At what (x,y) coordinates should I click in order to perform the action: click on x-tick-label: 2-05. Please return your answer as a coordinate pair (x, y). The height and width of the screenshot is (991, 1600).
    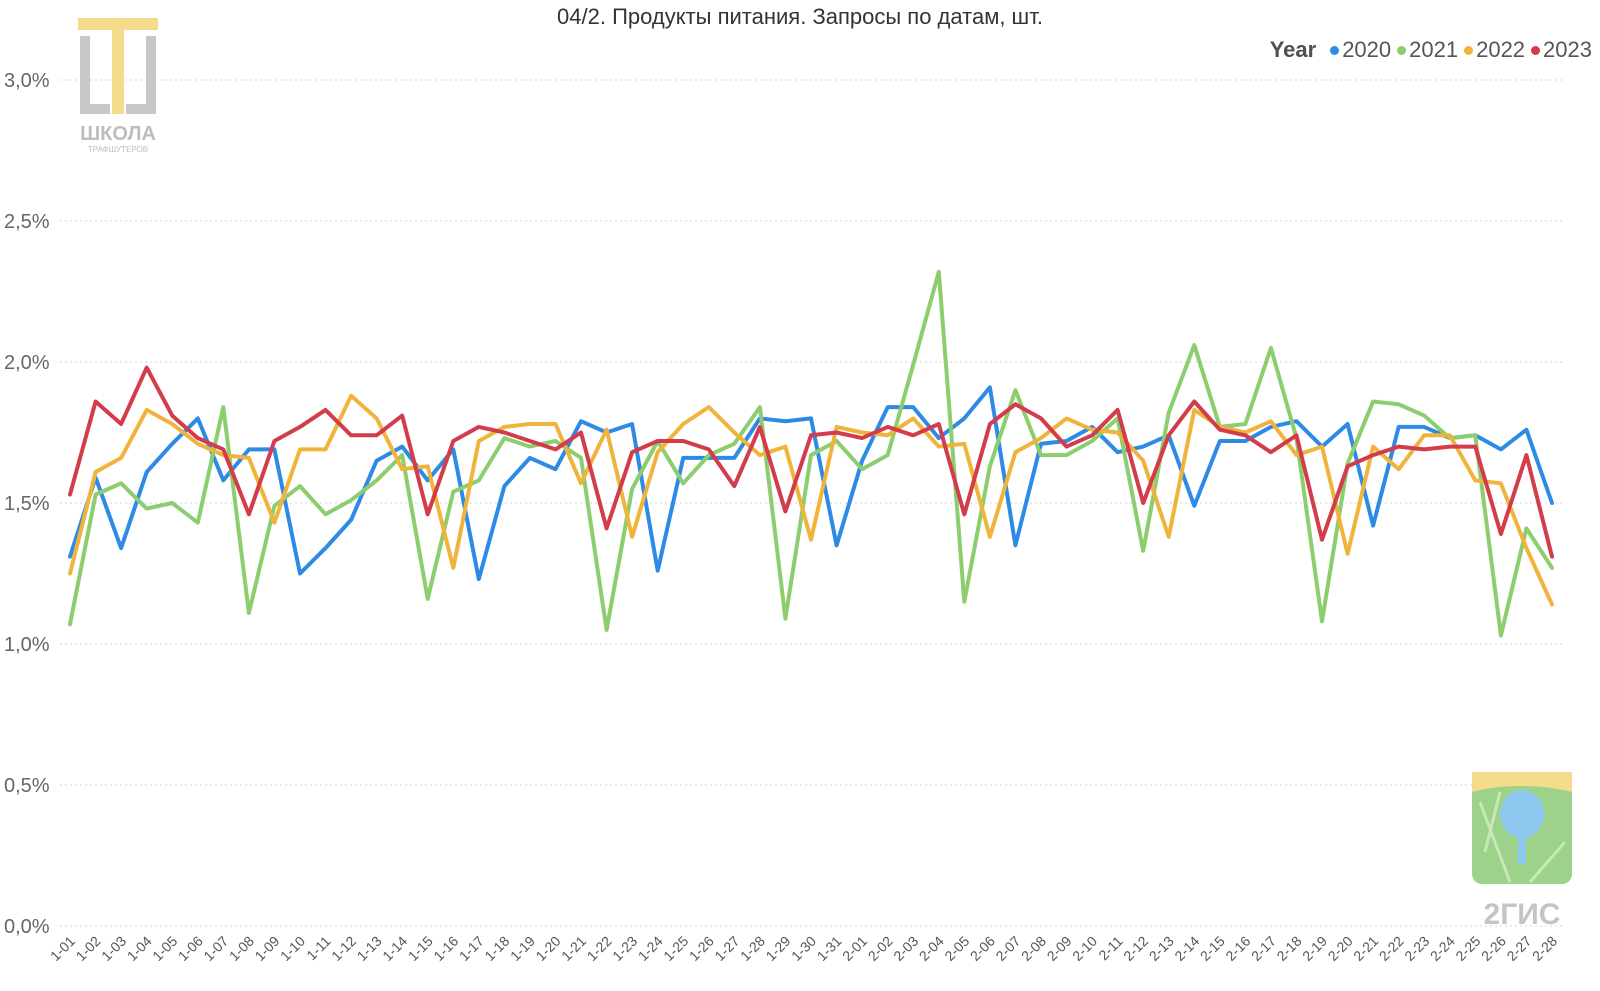
    Looking at the image, I should click on (956, 948).